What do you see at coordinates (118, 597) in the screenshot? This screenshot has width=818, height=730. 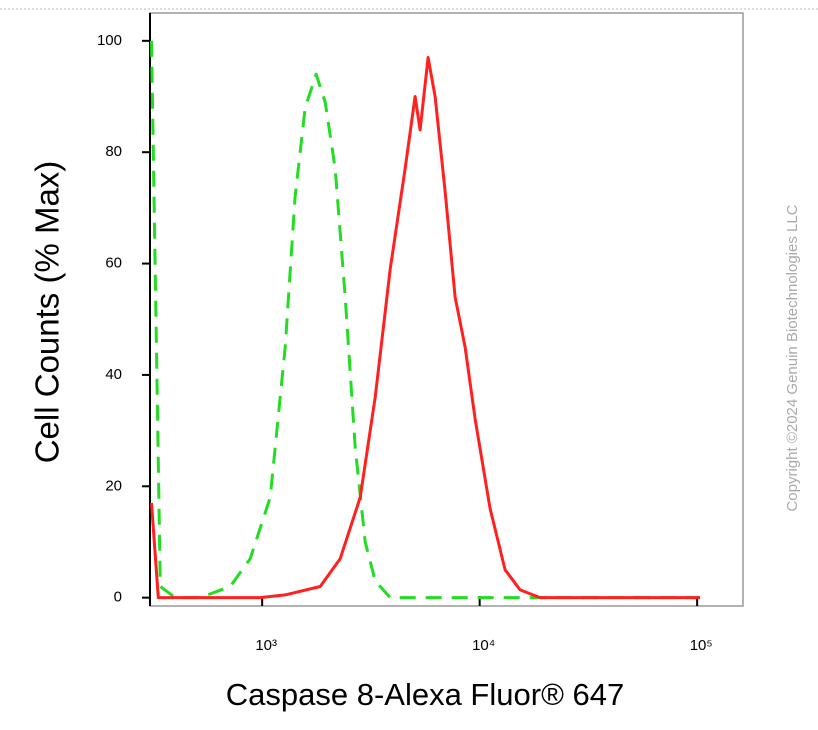 I see `y-tick-label: 0` at bounding box center [118, 597].